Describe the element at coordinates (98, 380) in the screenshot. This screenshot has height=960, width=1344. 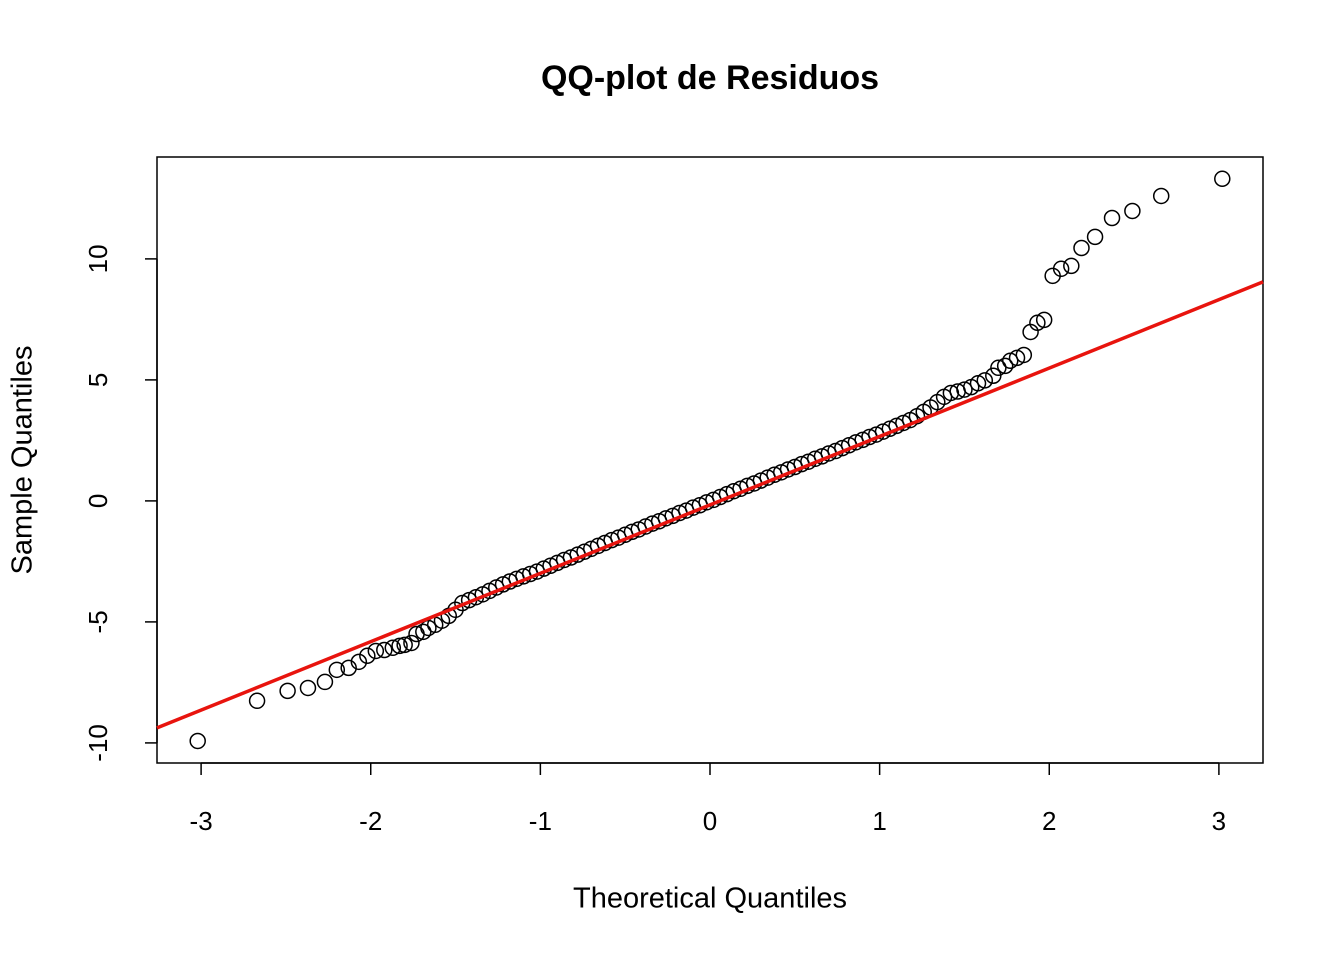
I see `y-tick-label: 5` at that location.